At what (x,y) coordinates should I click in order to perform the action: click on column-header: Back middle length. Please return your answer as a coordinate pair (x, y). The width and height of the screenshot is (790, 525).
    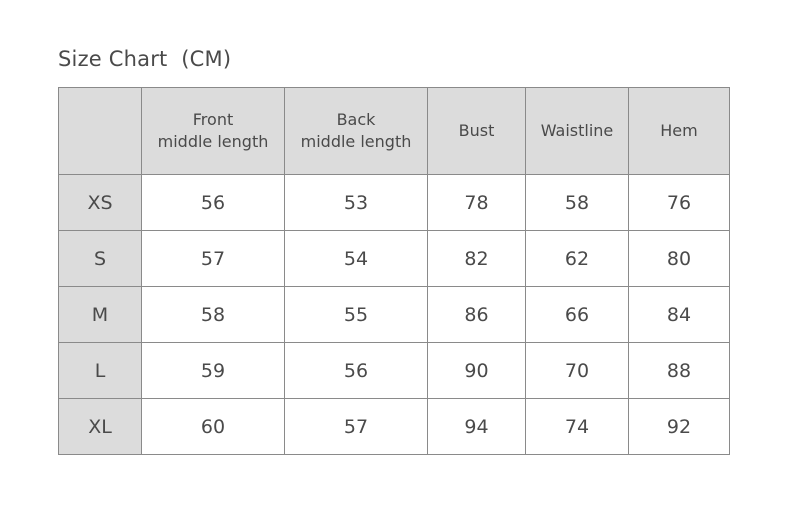
    Looking at the image, I should click on (356, 131).